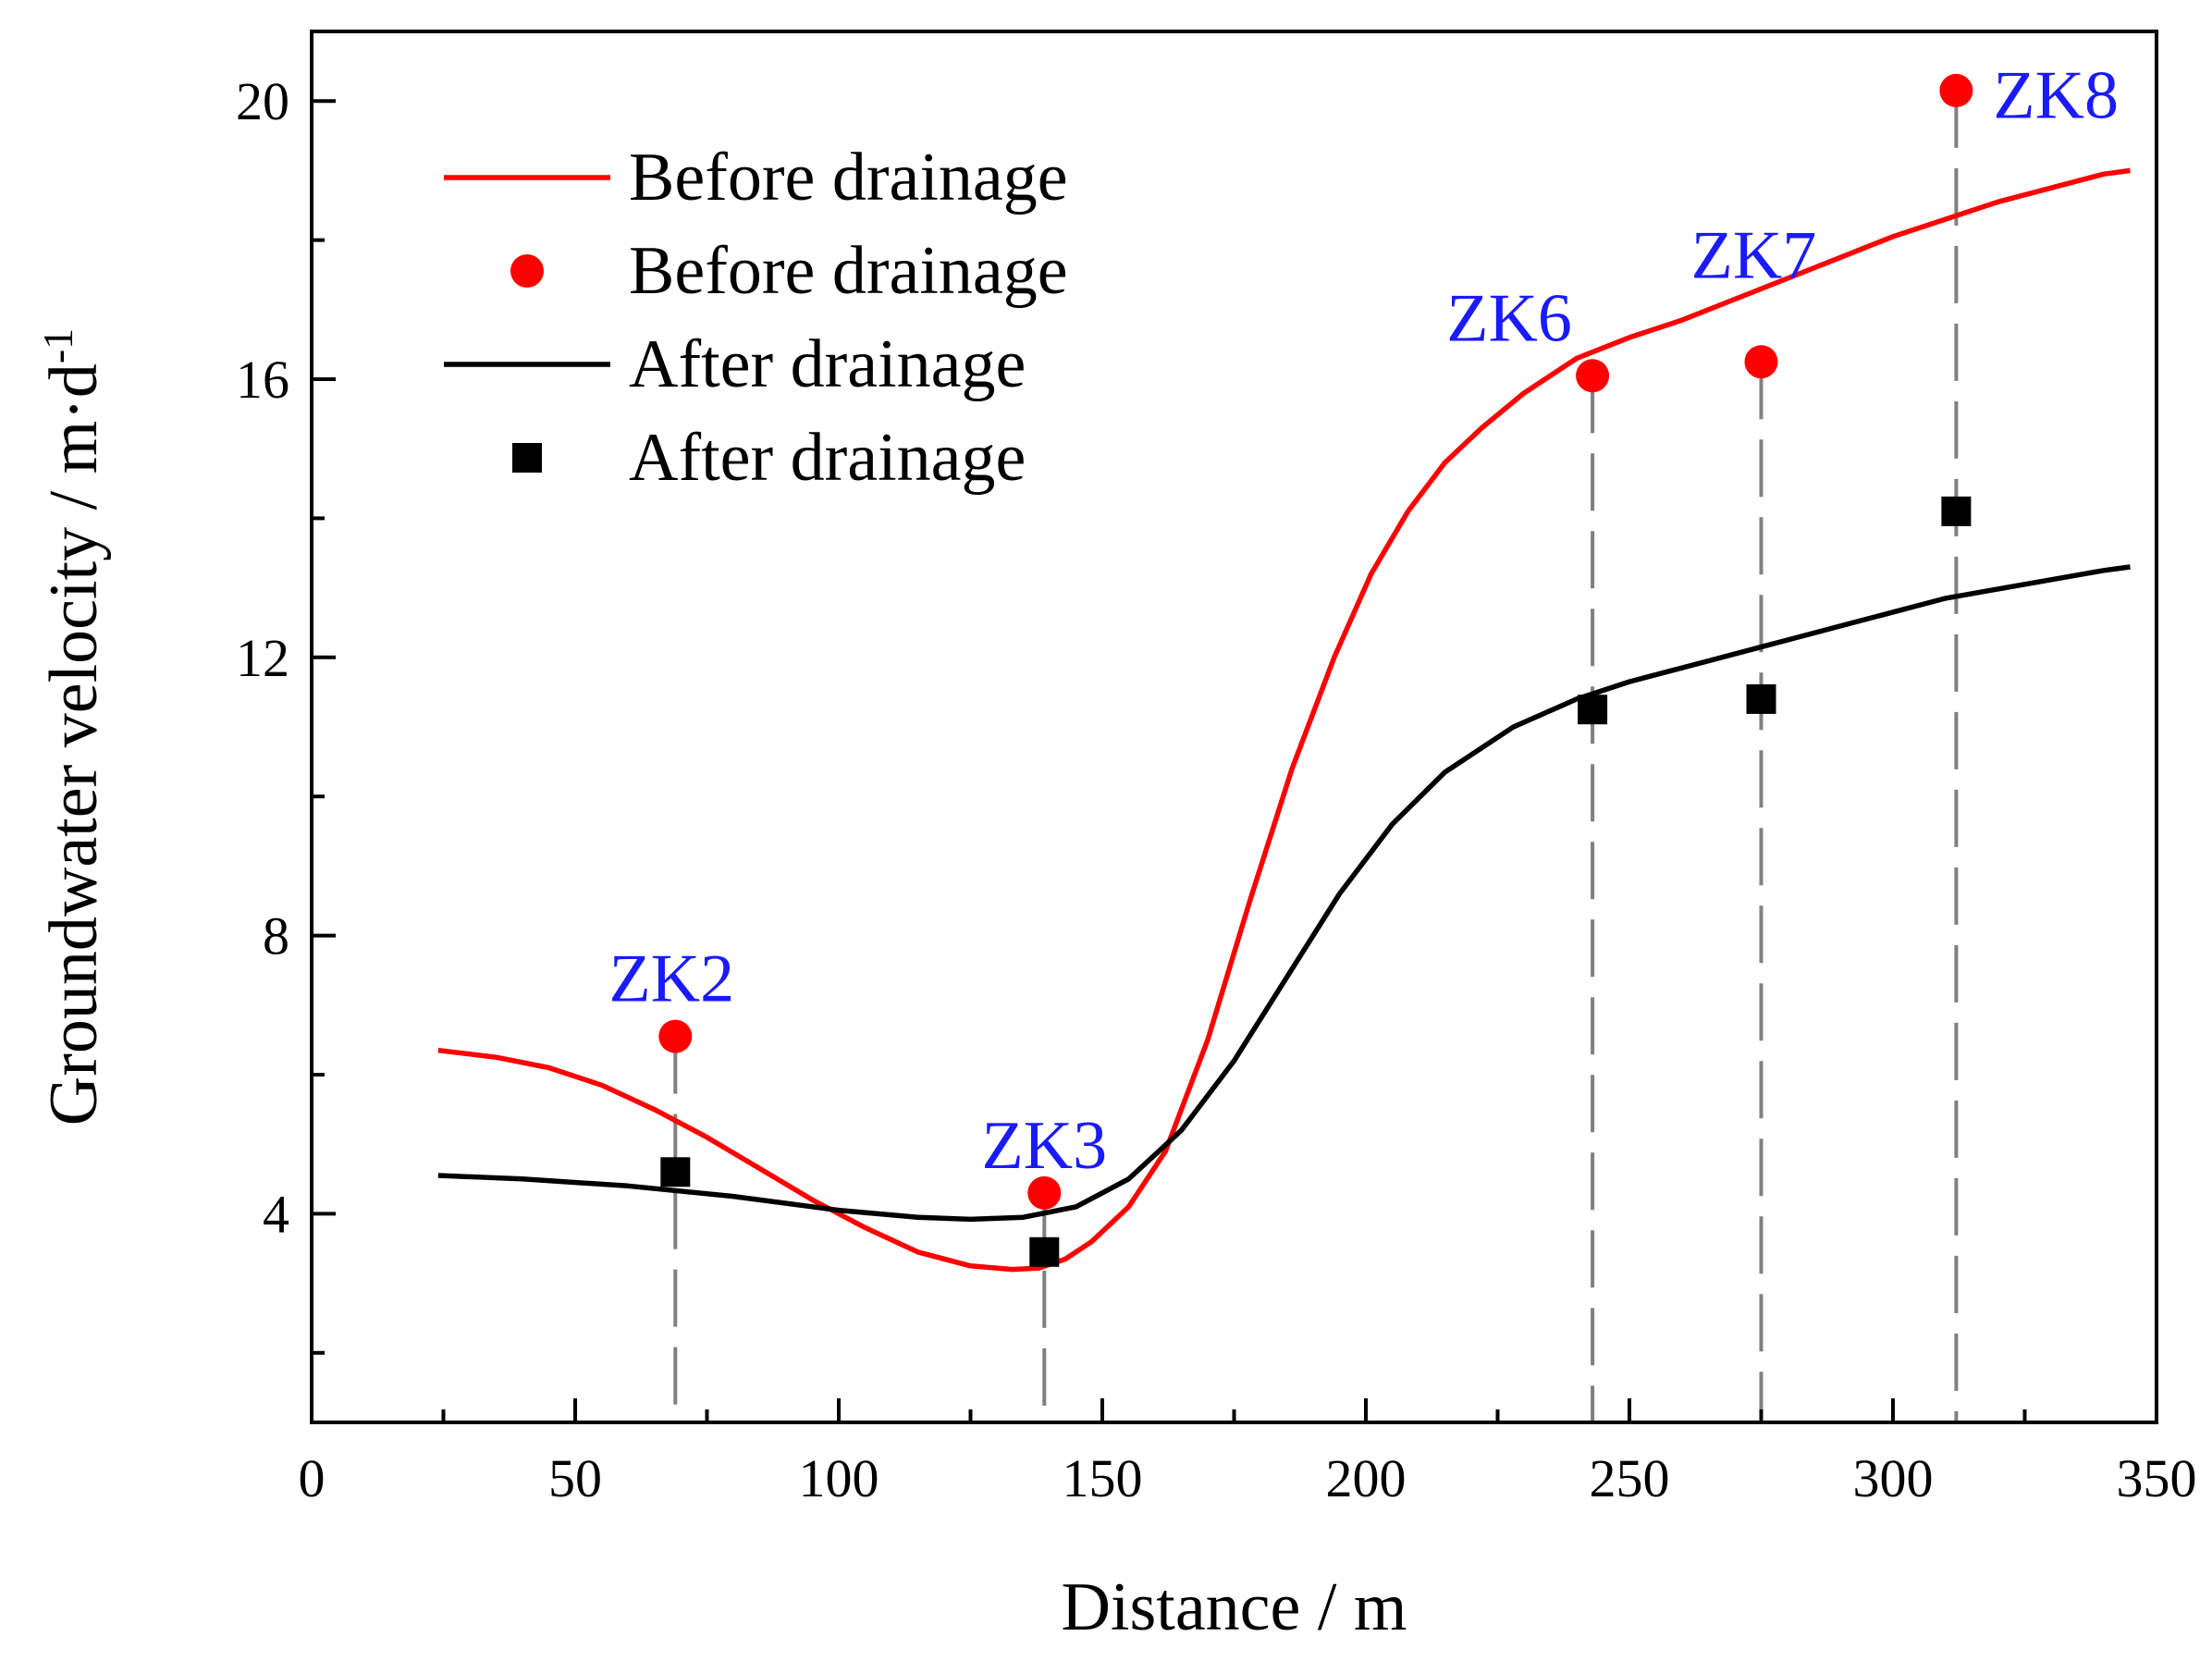  Describe the element at coordinates (1509, 318) in the screenshot. I see `borehole-label: ZK6` at that location.